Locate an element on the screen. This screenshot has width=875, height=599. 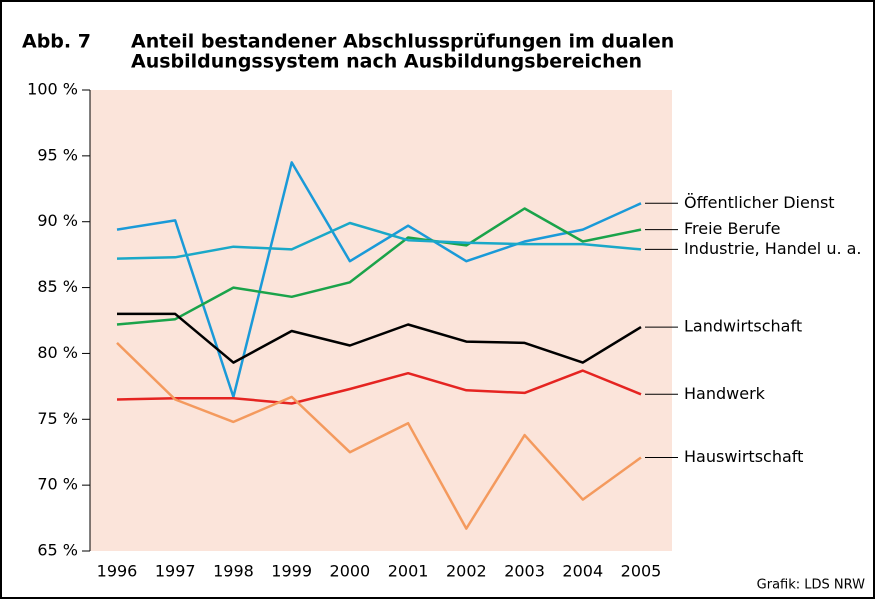
y-tick-label: 85 % is located at coordinates (57, 286).